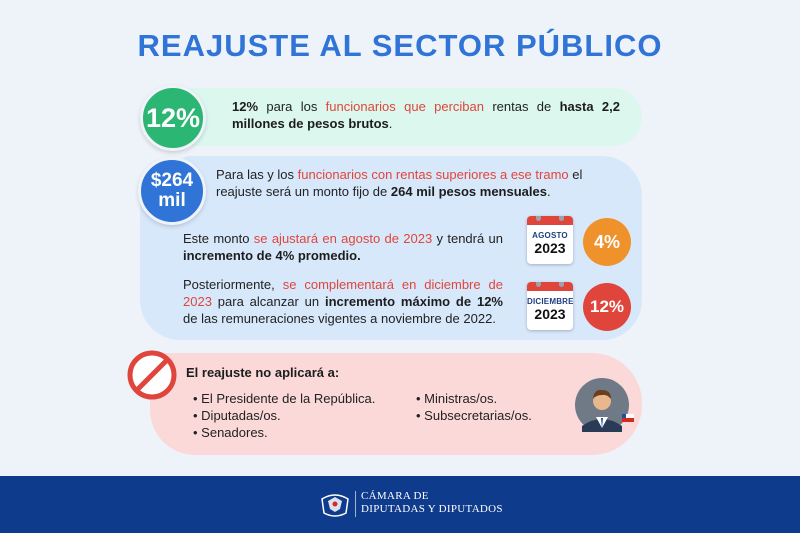 The width and height of the screenshot is (800, 533). What do you see at coordinates (474, 415) in the screenshot?
I see `list-item: • Subsecretarias/os.` at bounding box center [474, 415].